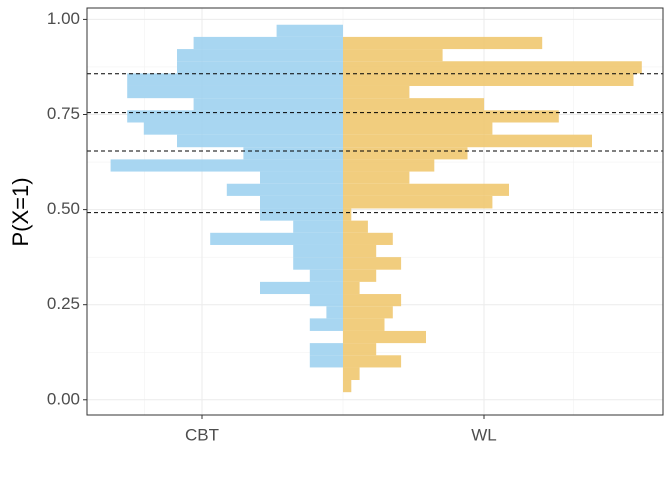 The height and width of the screenshot is (480, 672). I want to click on y-tick-label: 0.75, so click(63, 113).